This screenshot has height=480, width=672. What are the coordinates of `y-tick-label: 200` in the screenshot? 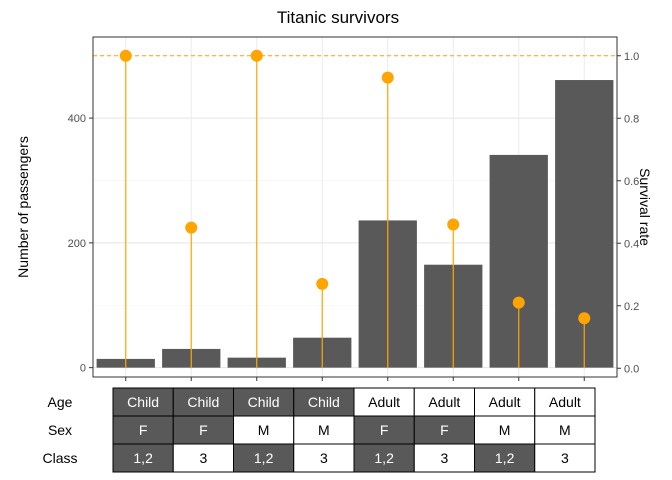 It's located at (77, 244).